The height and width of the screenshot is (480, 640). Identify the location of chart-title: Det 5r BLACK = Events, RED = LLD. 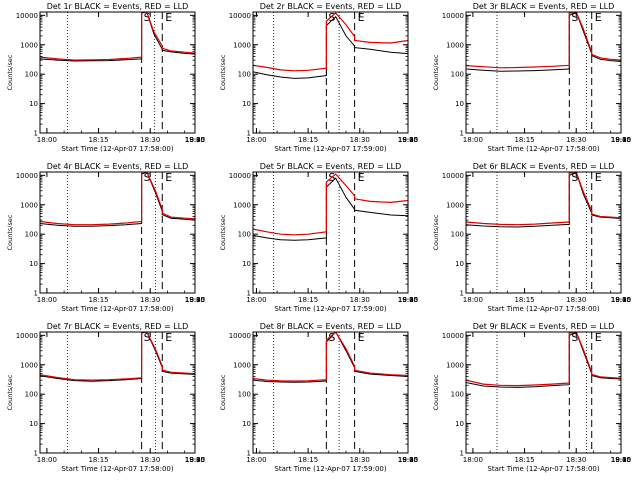
(331, 166).